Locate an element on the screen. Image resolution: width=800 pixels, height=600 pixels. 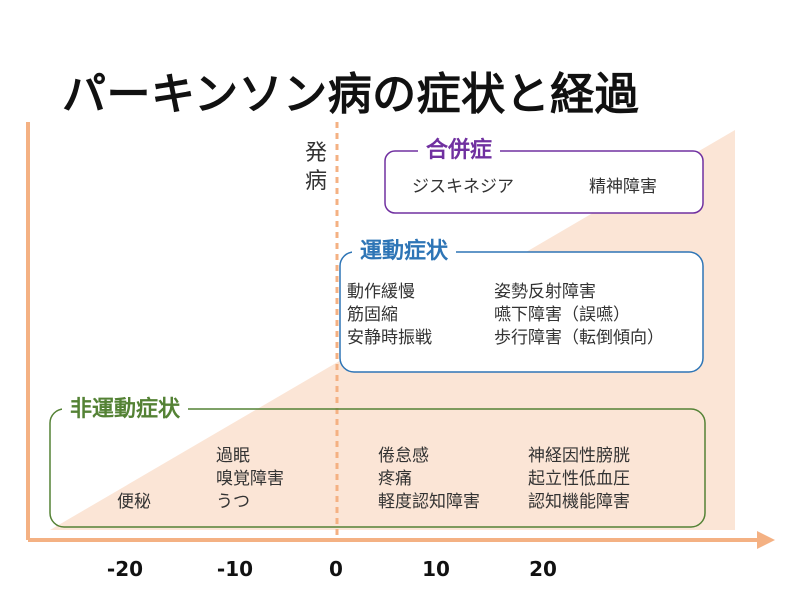
onset-label: 発 病 is located at coordinates (316, 168).